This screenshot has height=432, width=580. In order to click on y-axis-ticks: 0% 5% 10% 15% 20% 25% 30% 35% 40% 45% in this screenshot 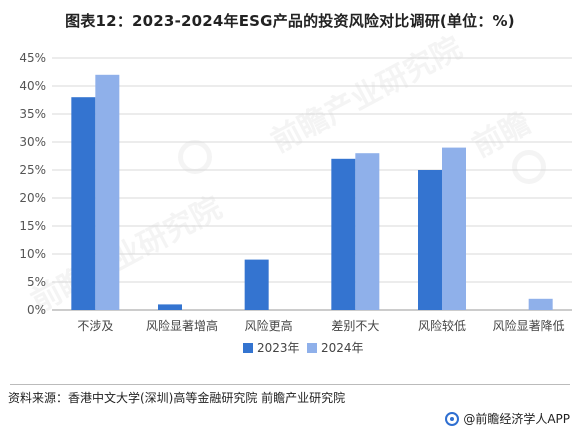, I will do `click(32, 184)`.